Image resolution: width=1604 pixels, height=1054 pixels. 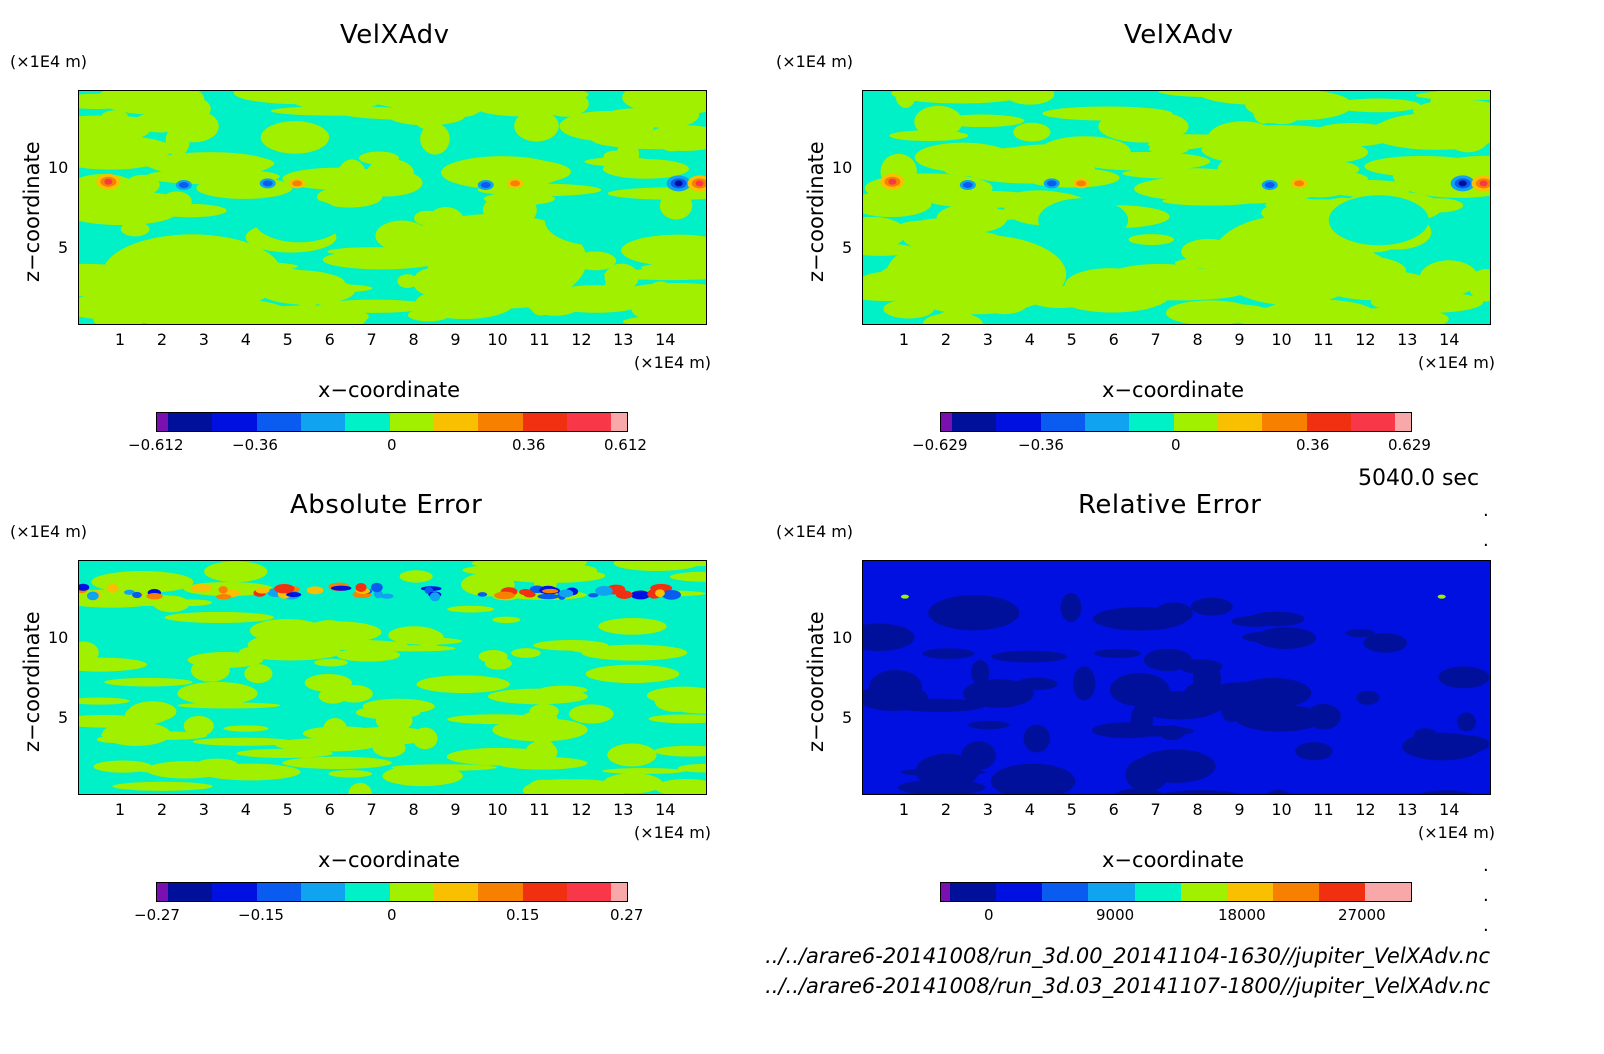 What do you see at coordinates (49, 531) in the screenshot?
I see `y-unit-label: (×1E4 m)` at bounding box center [49, 531].